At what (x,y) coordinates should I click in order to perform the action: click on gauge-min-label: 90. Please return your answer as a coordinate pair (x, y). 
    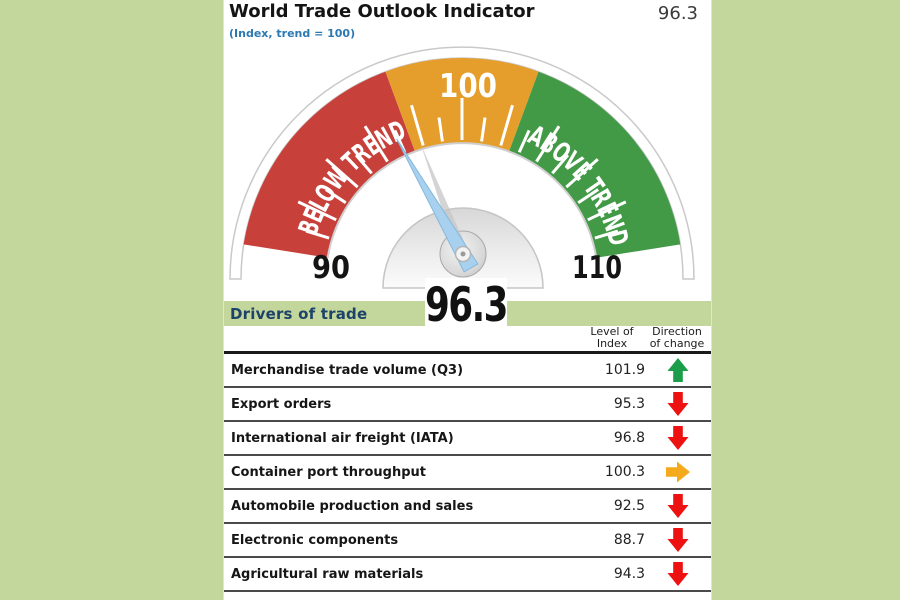
    Looking at the image, I should click on (331, 268).